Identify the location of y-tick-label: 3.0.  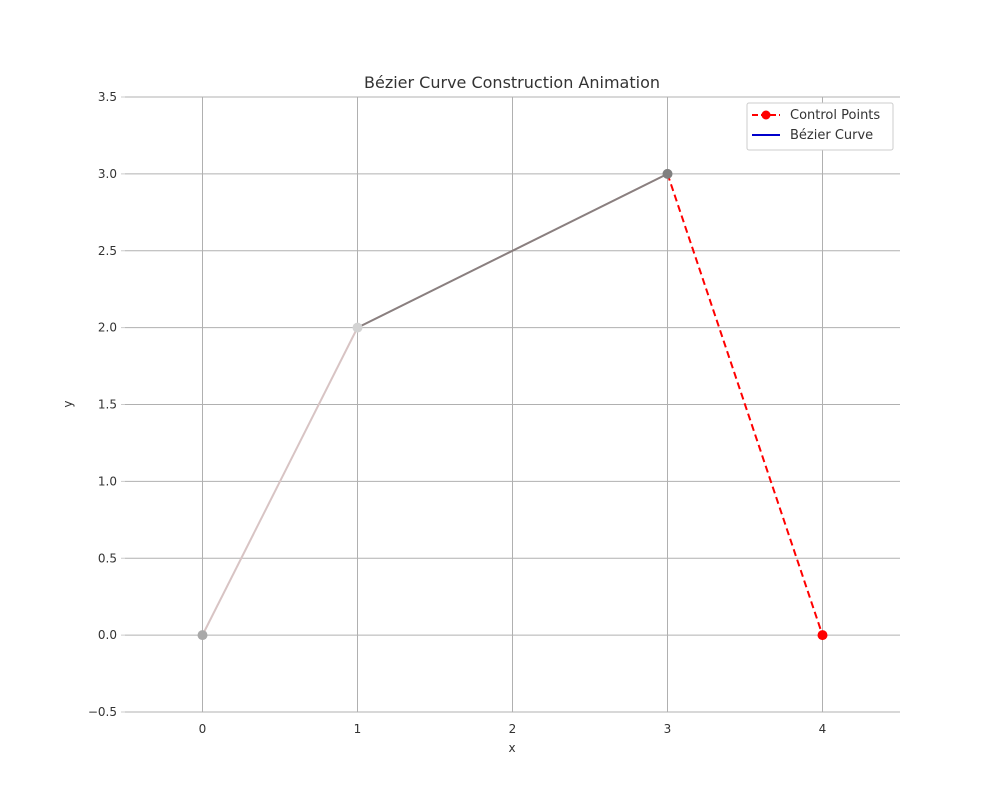
(107, 174).